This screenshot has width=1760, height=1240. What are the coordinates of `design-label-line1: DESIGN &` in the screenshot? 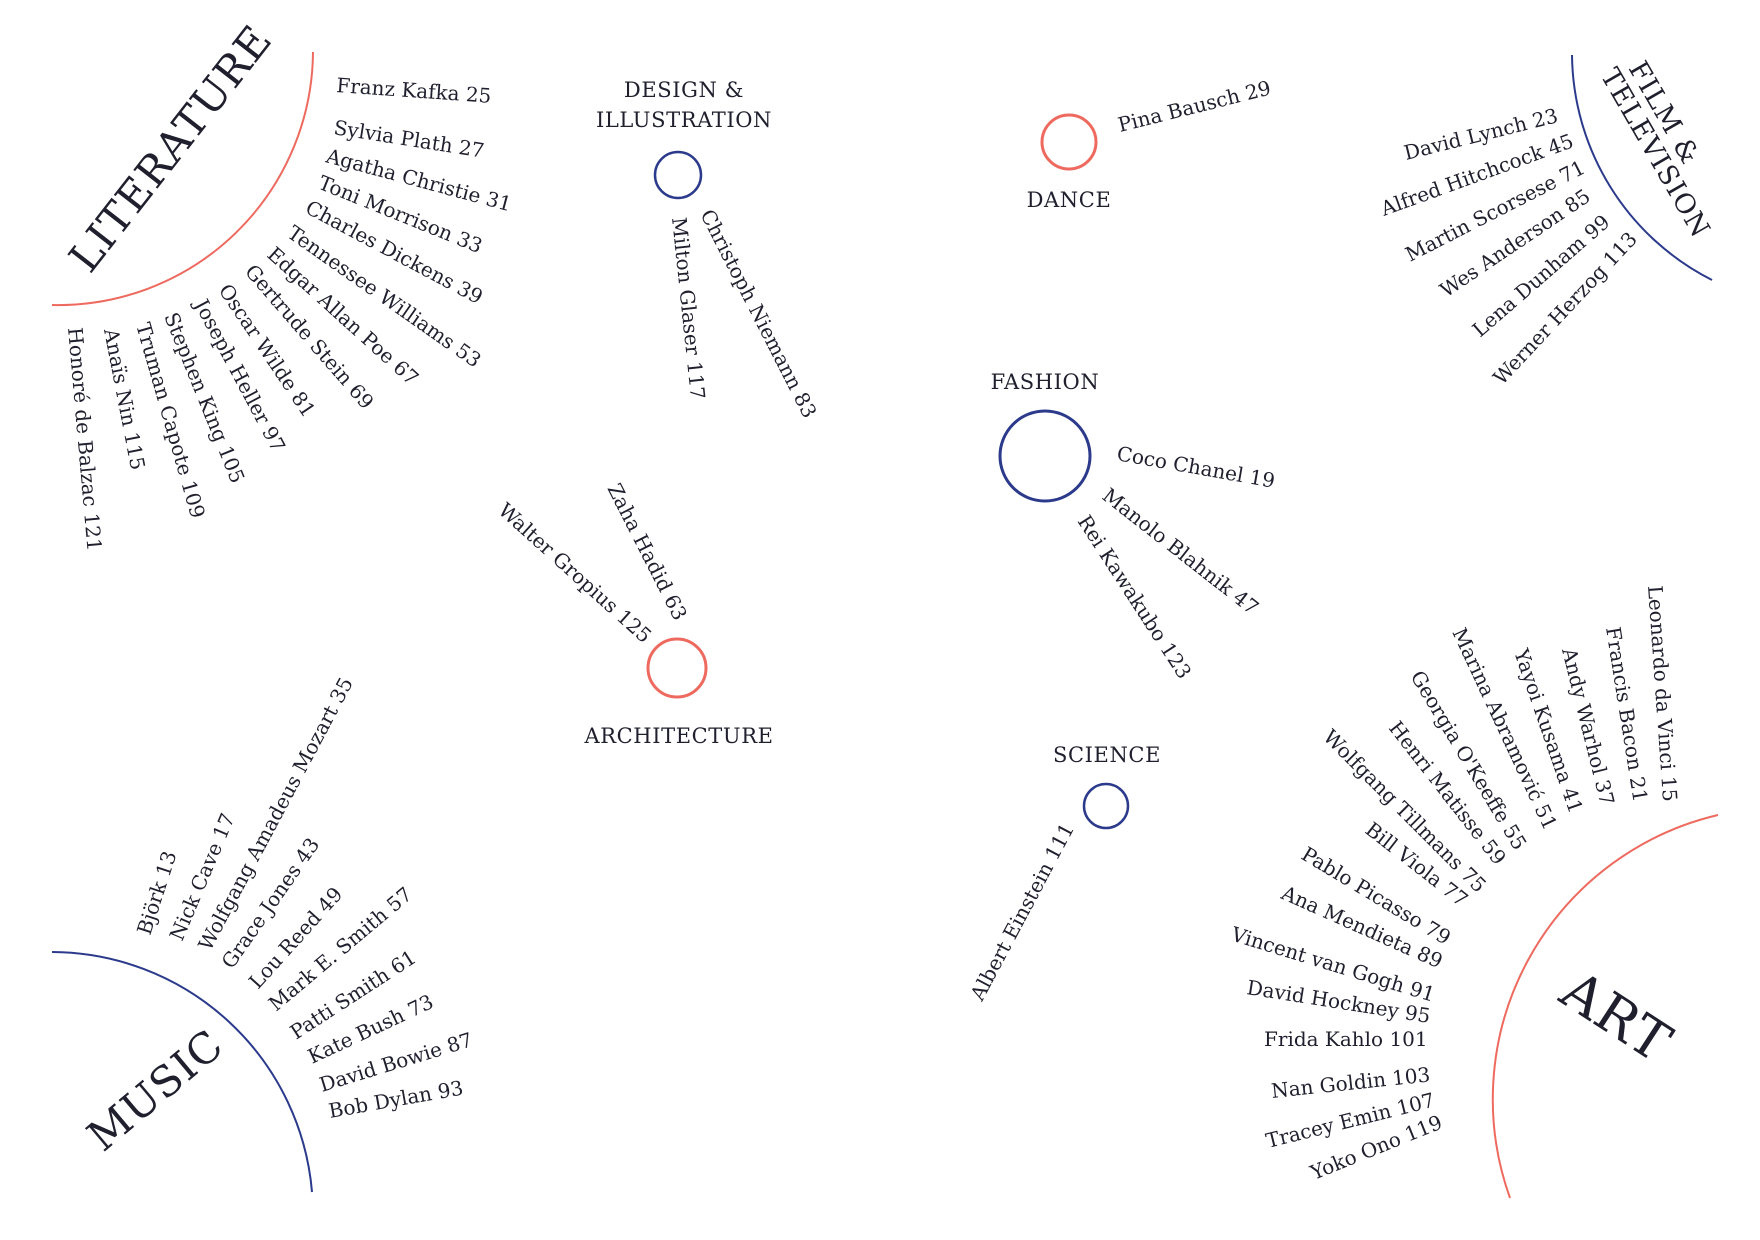 It's located at (684, 90).